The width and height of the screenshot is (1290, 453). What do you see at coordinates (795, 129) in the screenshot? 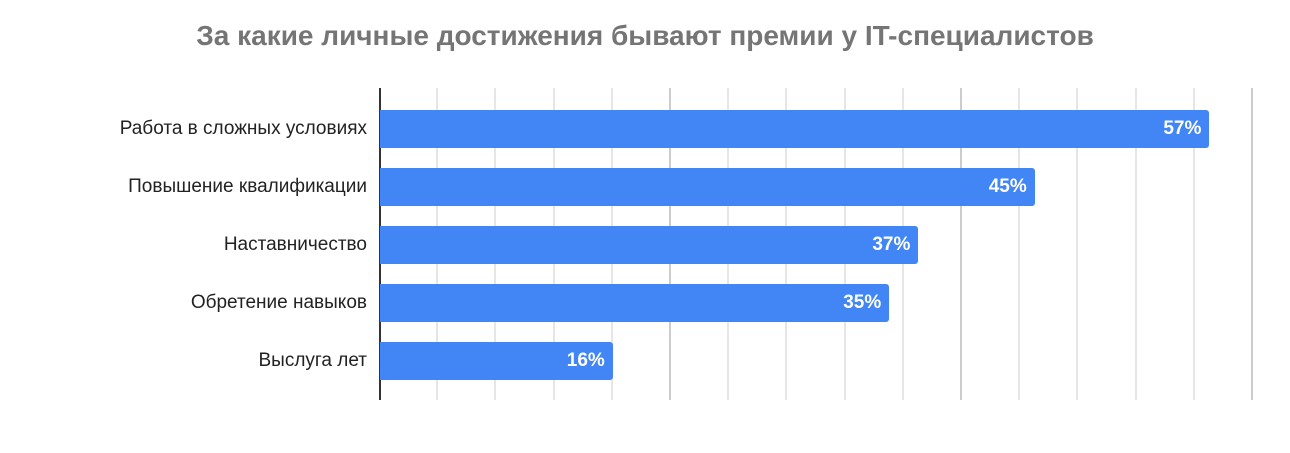
I see `bar: 57%` at bounding box center [795, 129].